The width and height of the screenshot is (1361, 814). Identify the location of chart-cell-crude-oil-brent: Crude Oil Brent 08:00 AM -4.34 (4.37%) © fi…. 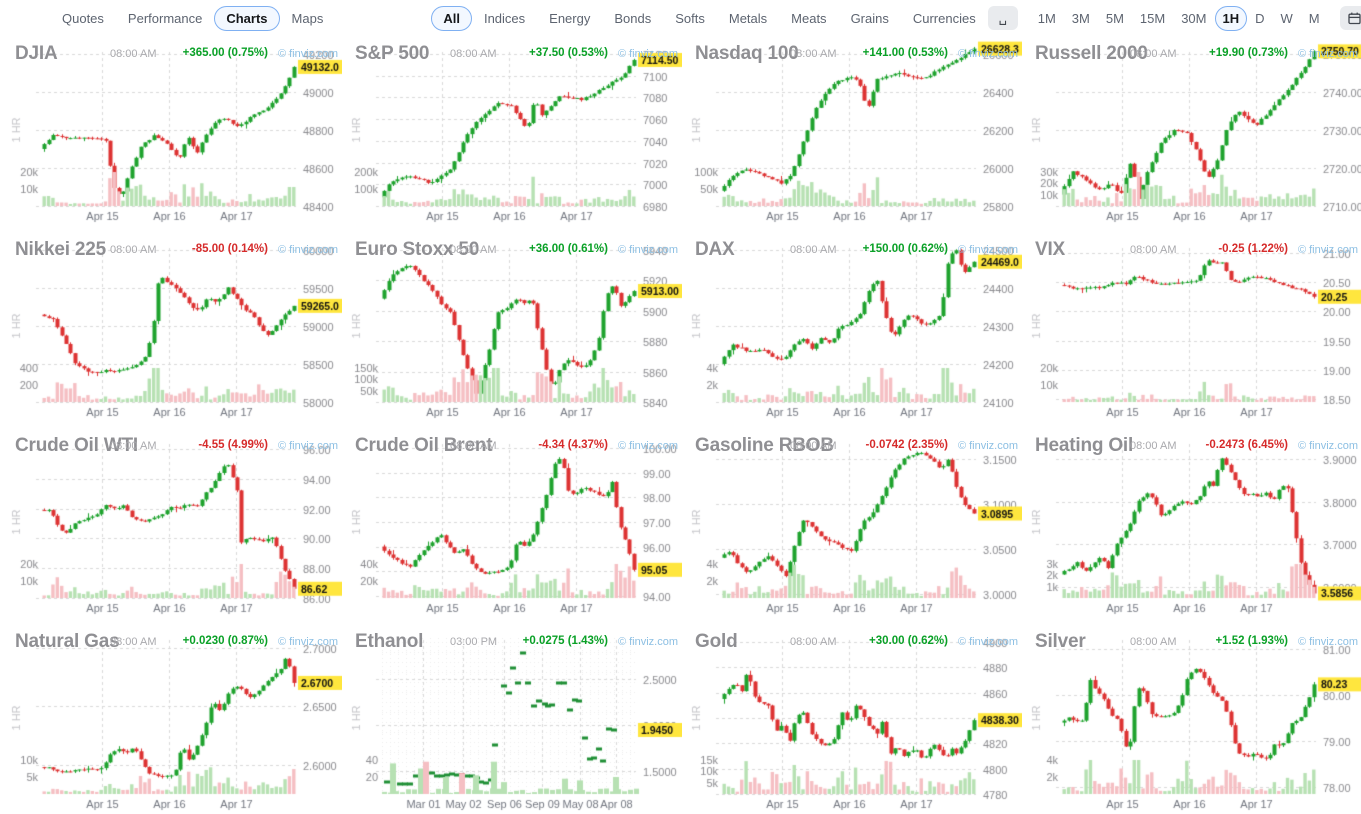
(512, 526).